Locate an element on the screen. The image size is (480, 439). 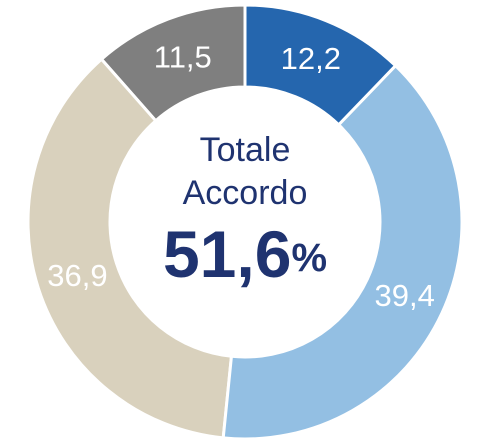
total: 51,6% is located at coordinates (245, 254).